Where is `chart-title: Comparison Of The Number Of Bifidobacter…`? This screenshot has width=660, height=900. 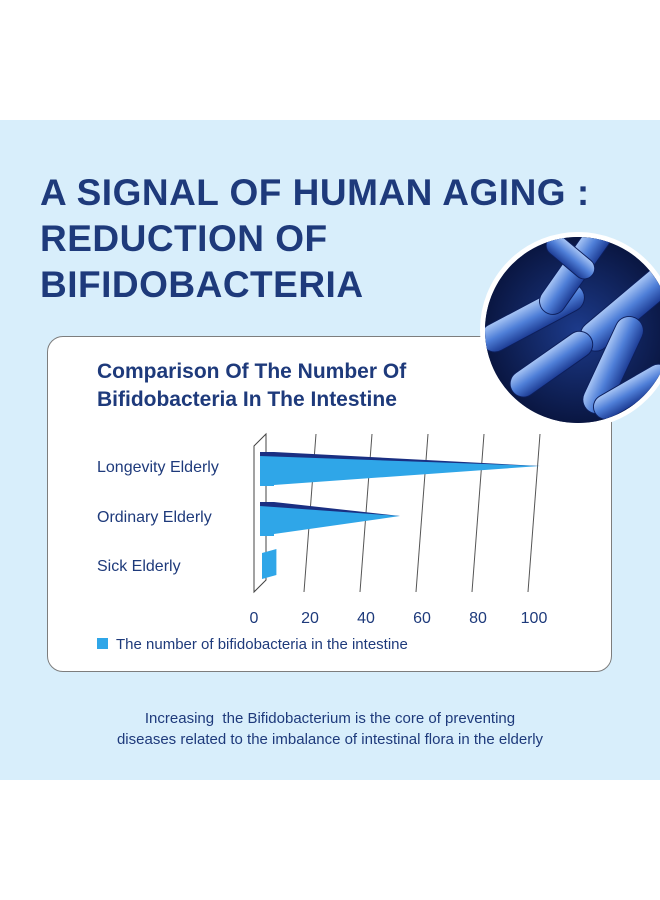 chart-title: Comparison Of The Number Of Bifidobacter… is located at coordinates (287, 386).